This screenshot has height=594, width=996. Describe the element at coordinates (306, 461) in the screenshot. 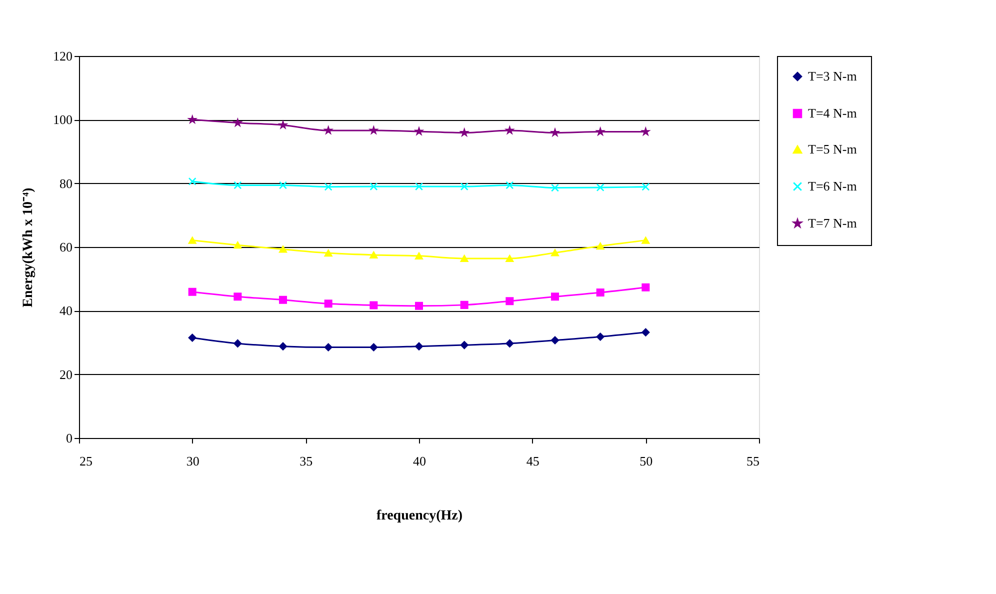

I see `x-tick-label: 35` at that location.